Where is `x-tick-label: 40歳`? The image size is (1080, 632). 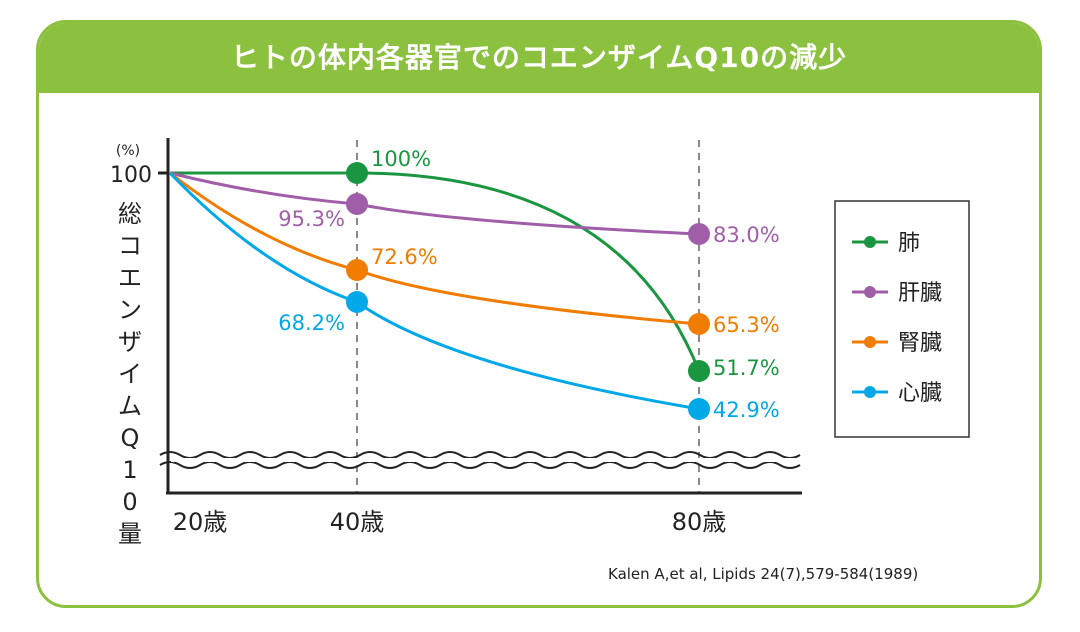
x-tick-label: 40歳 is located at coordinates (357, 522).